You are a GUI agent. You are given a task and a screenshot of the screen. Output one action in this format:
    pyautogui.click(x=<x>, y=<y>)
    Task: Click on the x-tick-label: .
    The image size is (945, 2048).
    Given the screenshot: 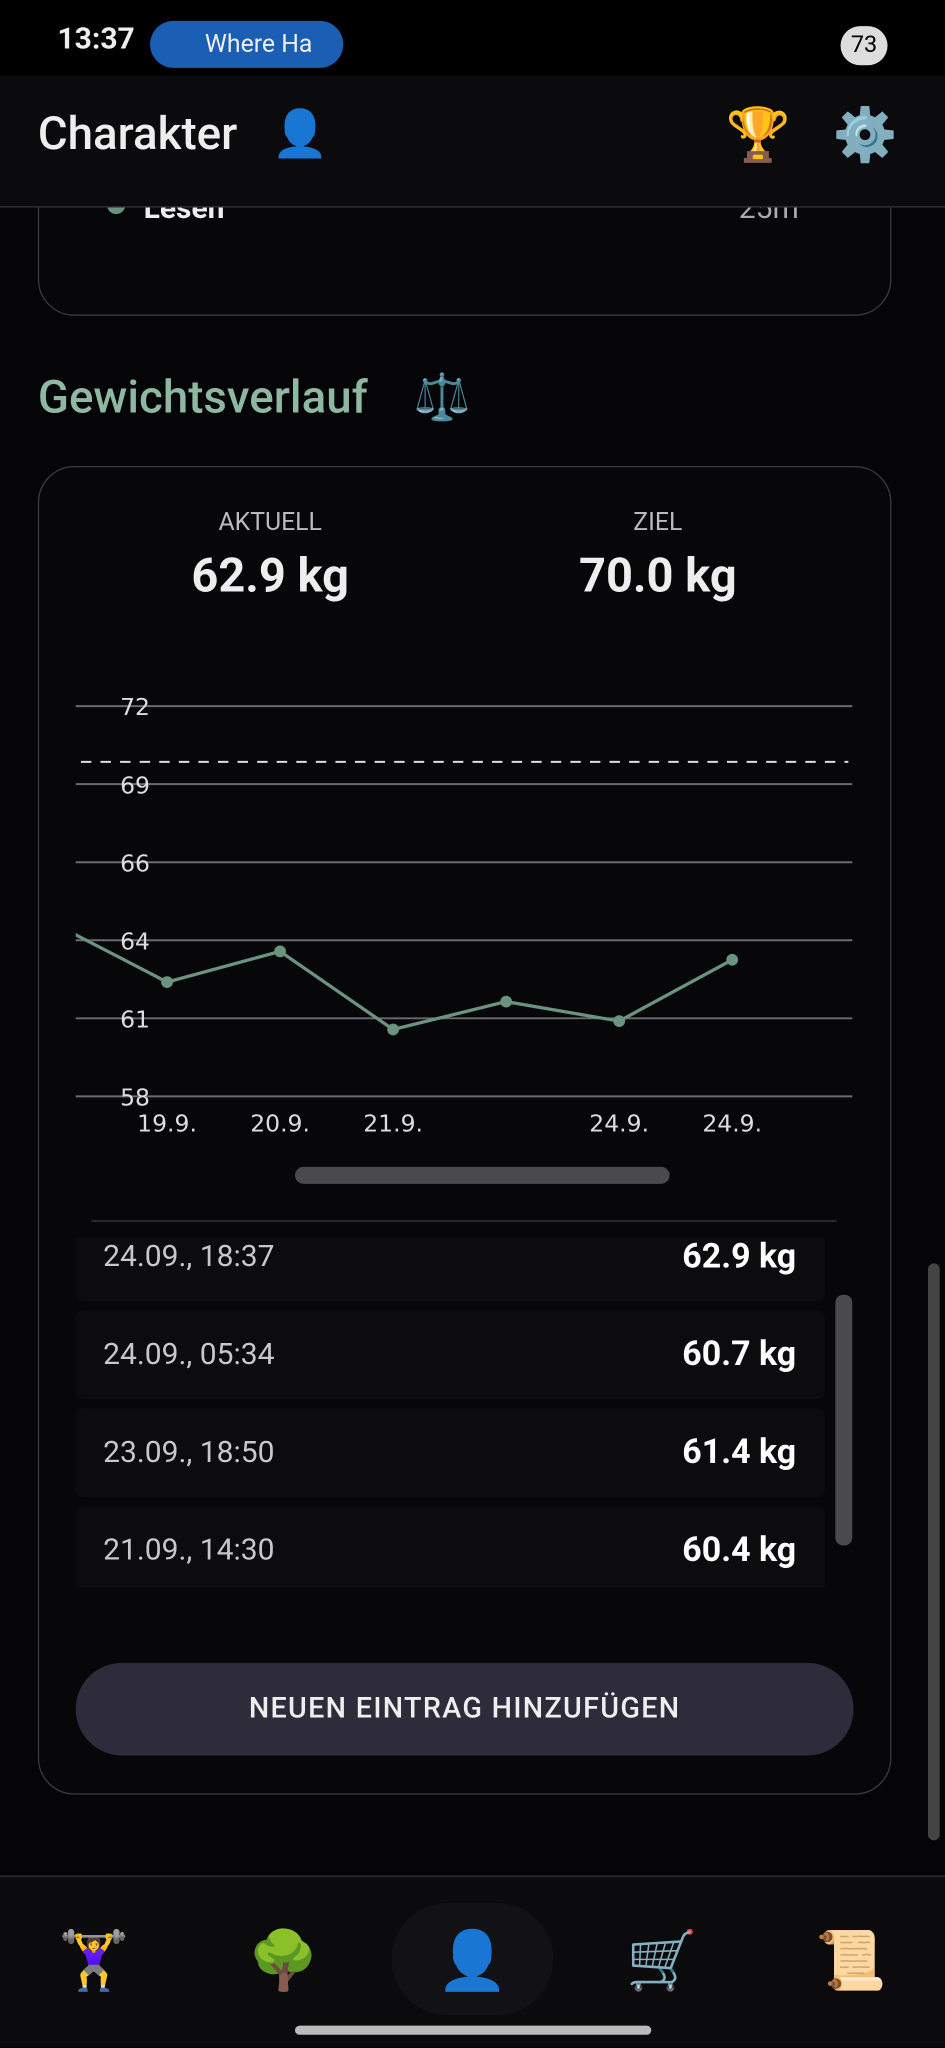 What is the action you would take?
    pyautogui.click(x=53, y=1124)
    